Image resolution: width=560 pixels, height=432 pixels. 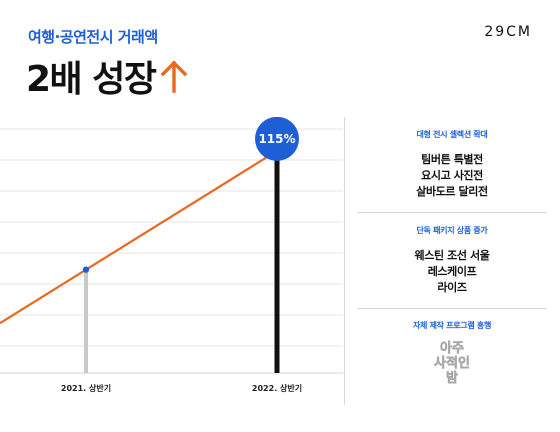 What do you see at coordinates (452, 159) in the screenshot?
I see `list-item: 팀버튼 특별전` at bounding box center [452, 159].